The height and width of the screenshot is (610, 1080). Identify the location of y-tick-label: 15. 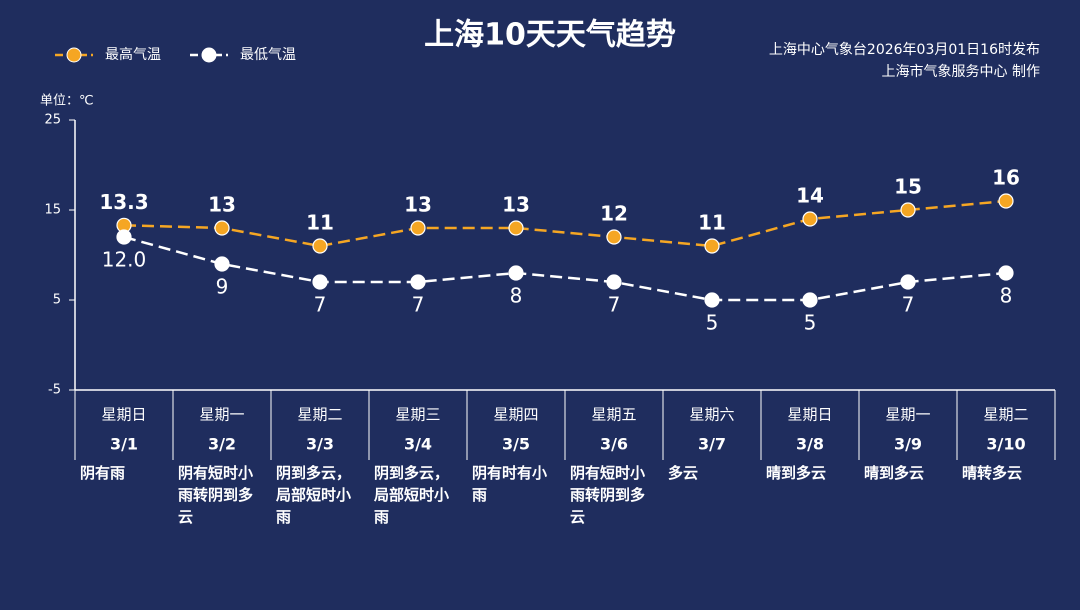
(52, 210).